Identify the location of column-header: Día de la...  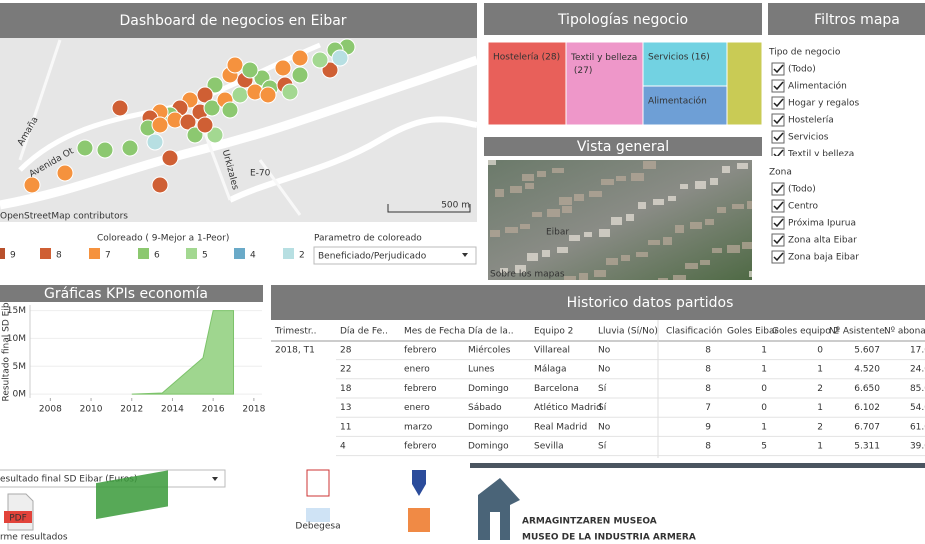
(491, 332).